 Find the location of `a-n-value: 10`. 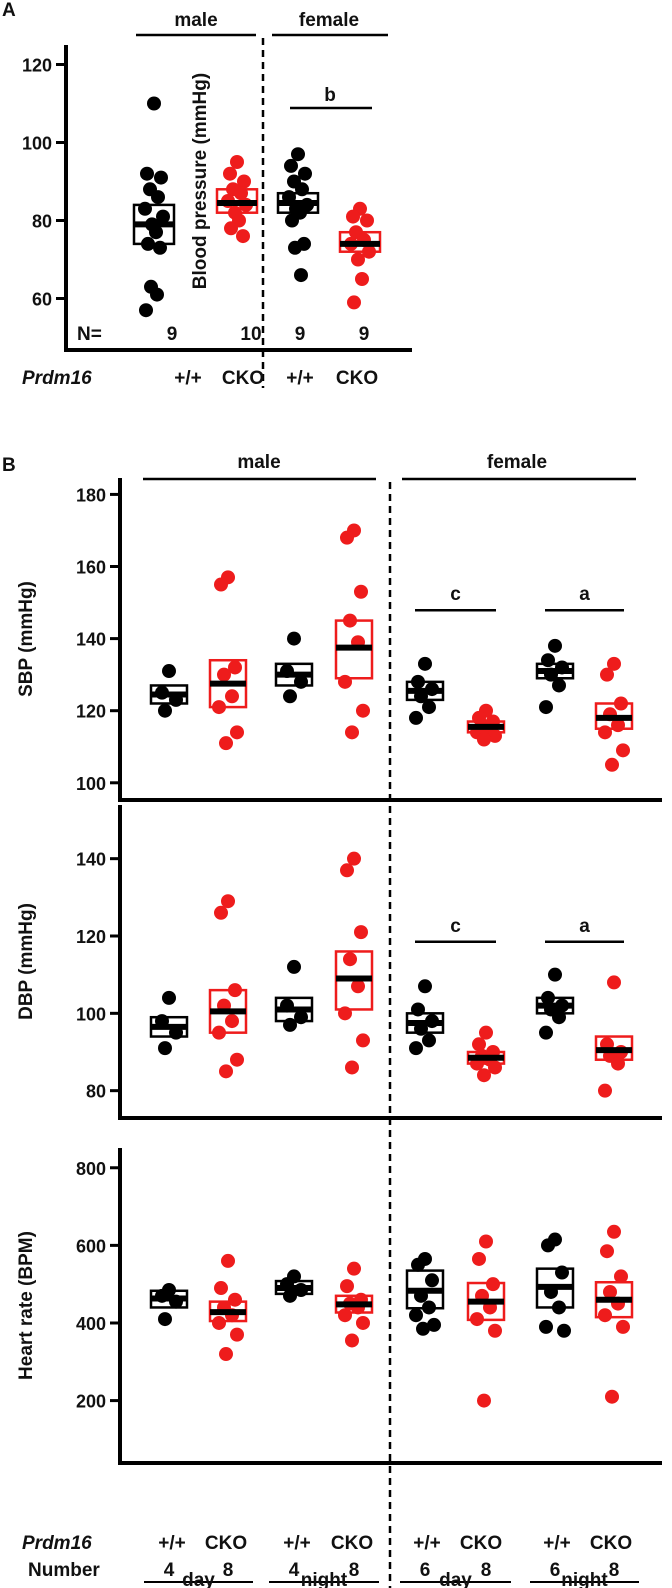

a-n-value: 10 is located at coordinates (250, 334).